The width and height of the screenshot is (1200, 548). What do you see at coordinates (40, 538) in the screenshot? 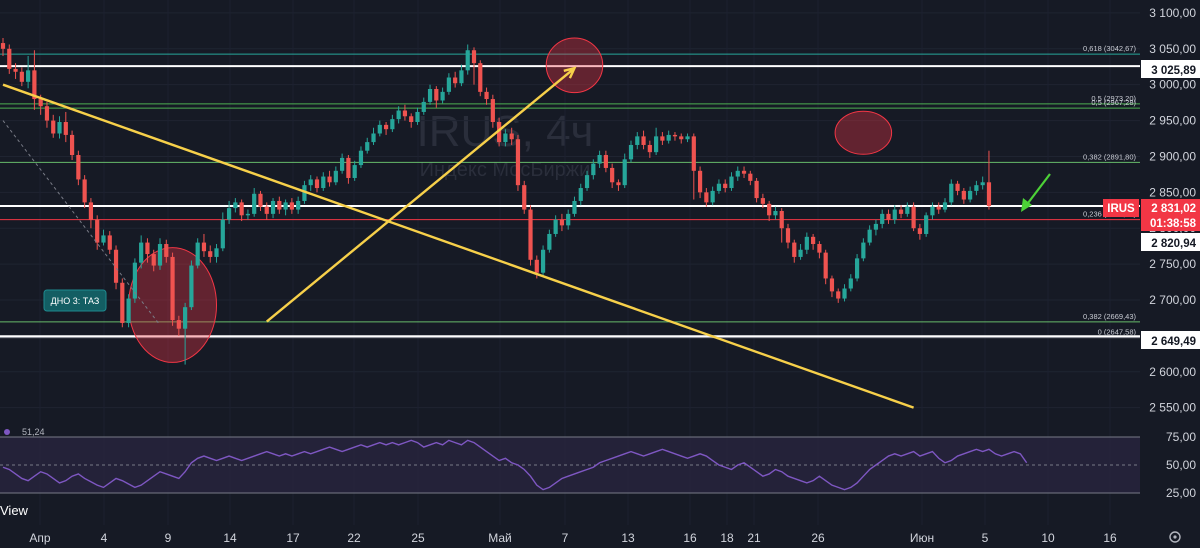
I see `time-tick-label: Апр` at bounding box center [40, 538].